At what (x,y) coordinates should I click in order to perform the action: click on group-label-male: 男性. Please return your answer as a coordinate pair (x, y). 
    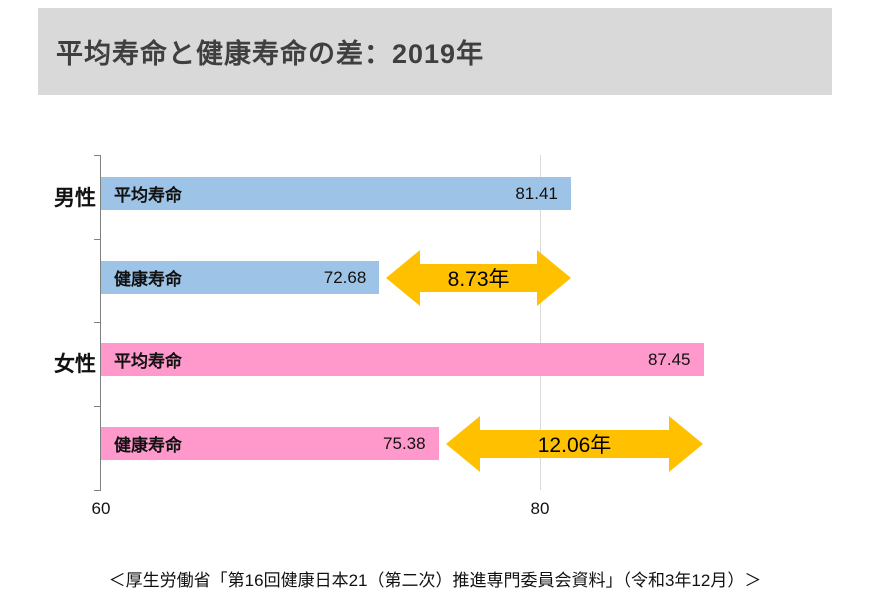
    Looking at the image, I should click on (75, 198).